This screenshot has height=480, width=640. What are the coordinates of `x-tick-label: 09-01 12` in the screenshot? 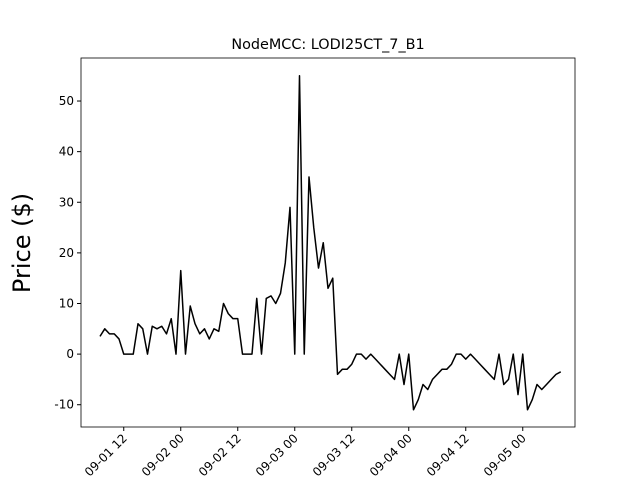 It's located at (106, 455).